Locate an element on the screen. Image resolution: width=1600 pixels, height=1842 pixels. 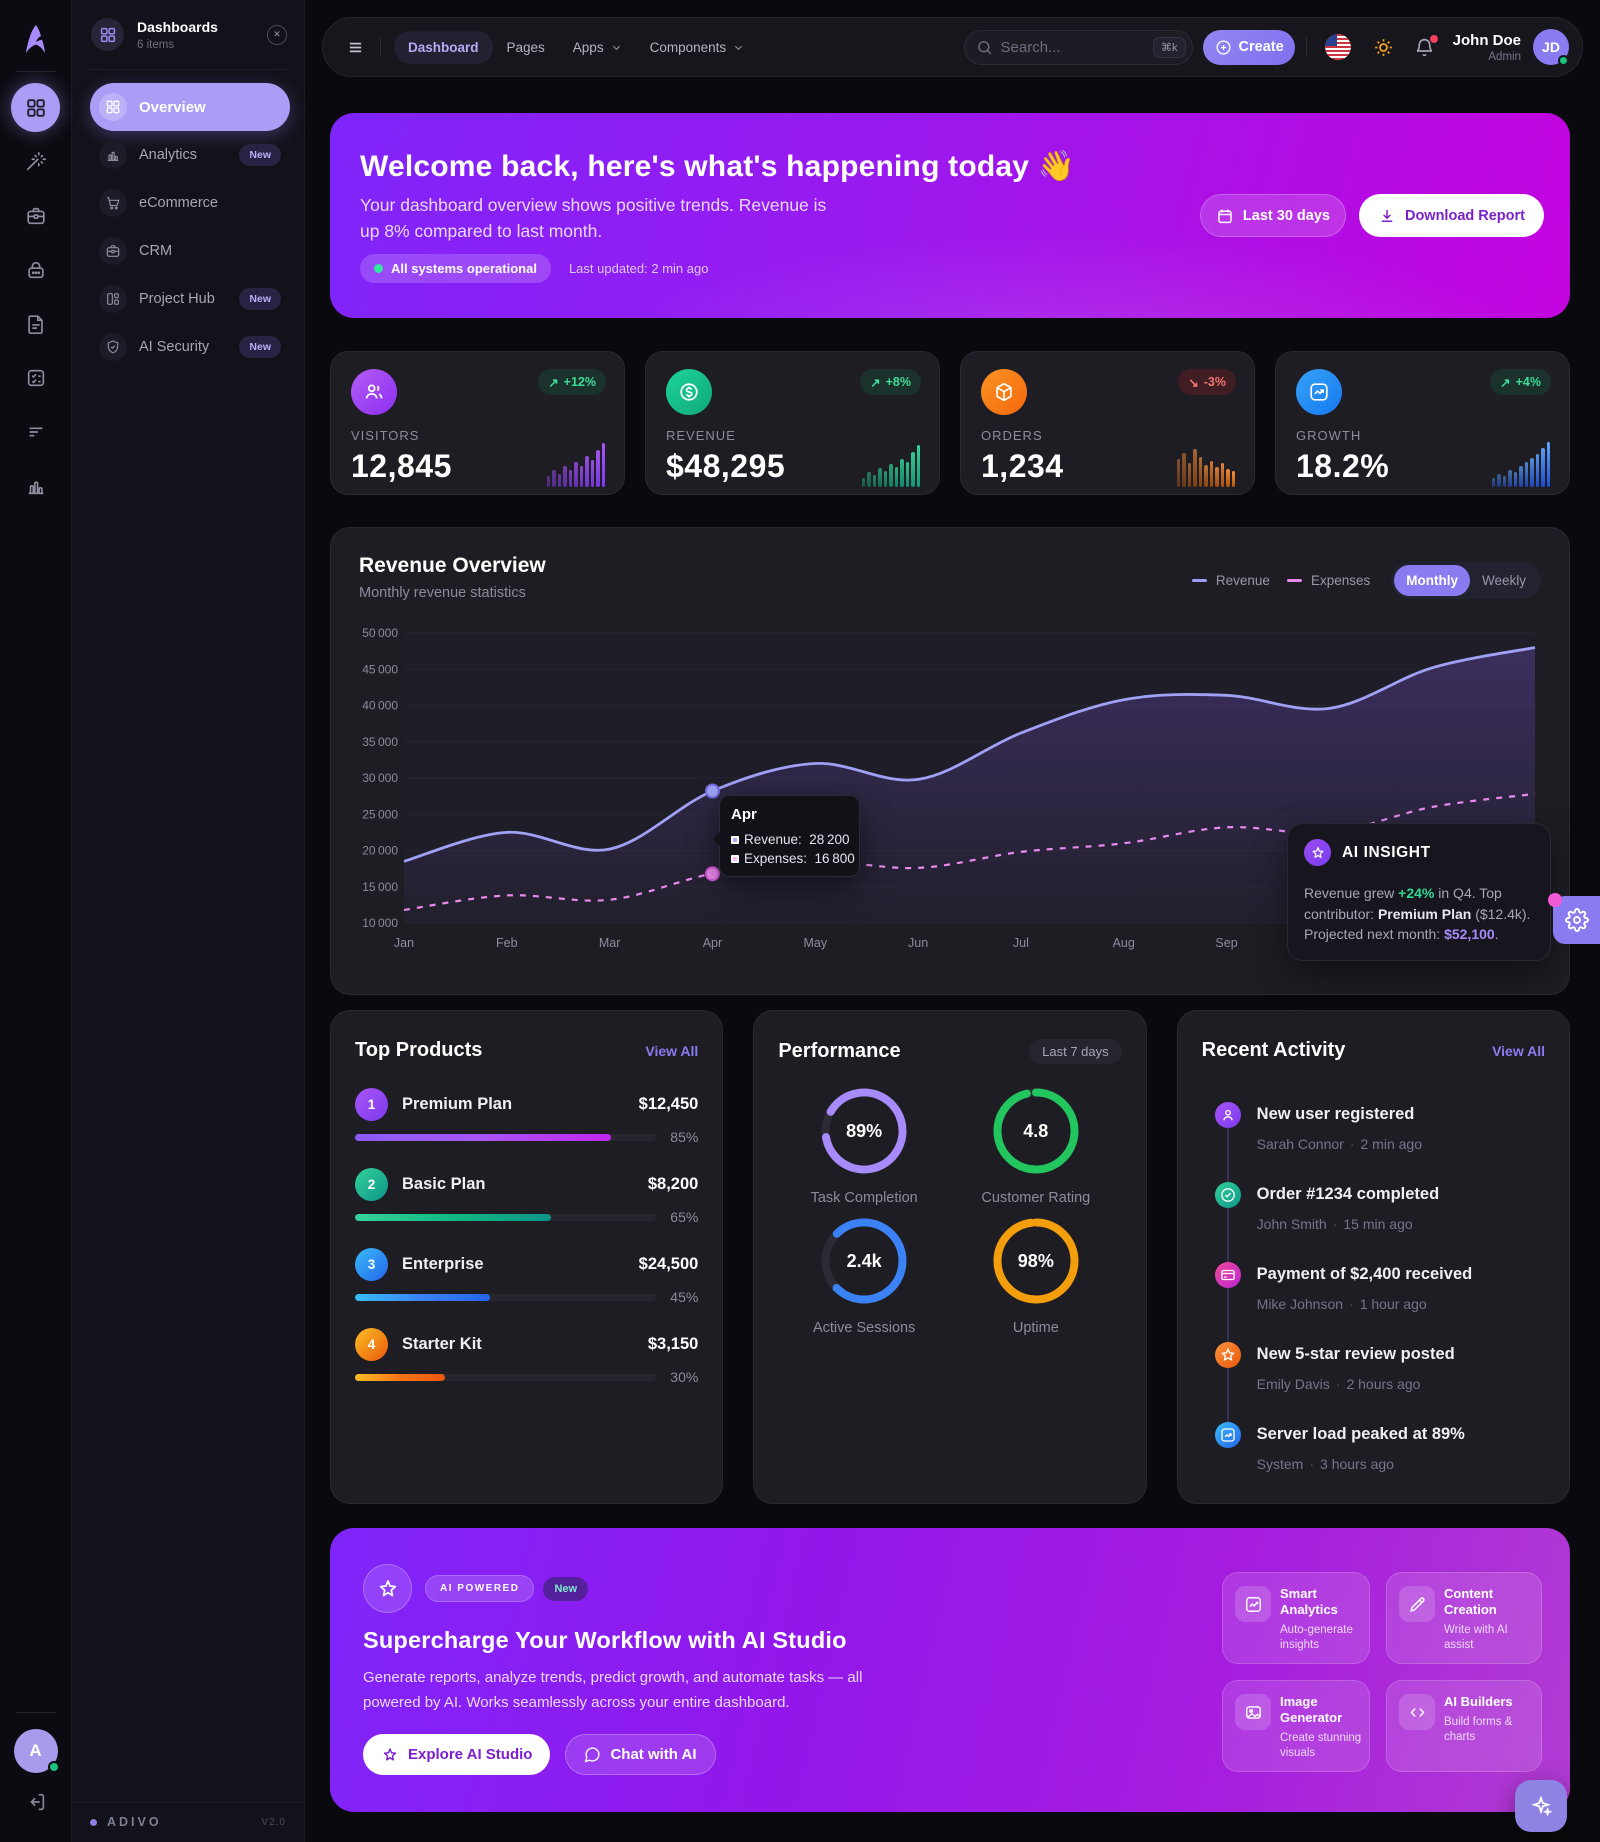
svg-text: 15 000 is located at coordinates (380, 887).